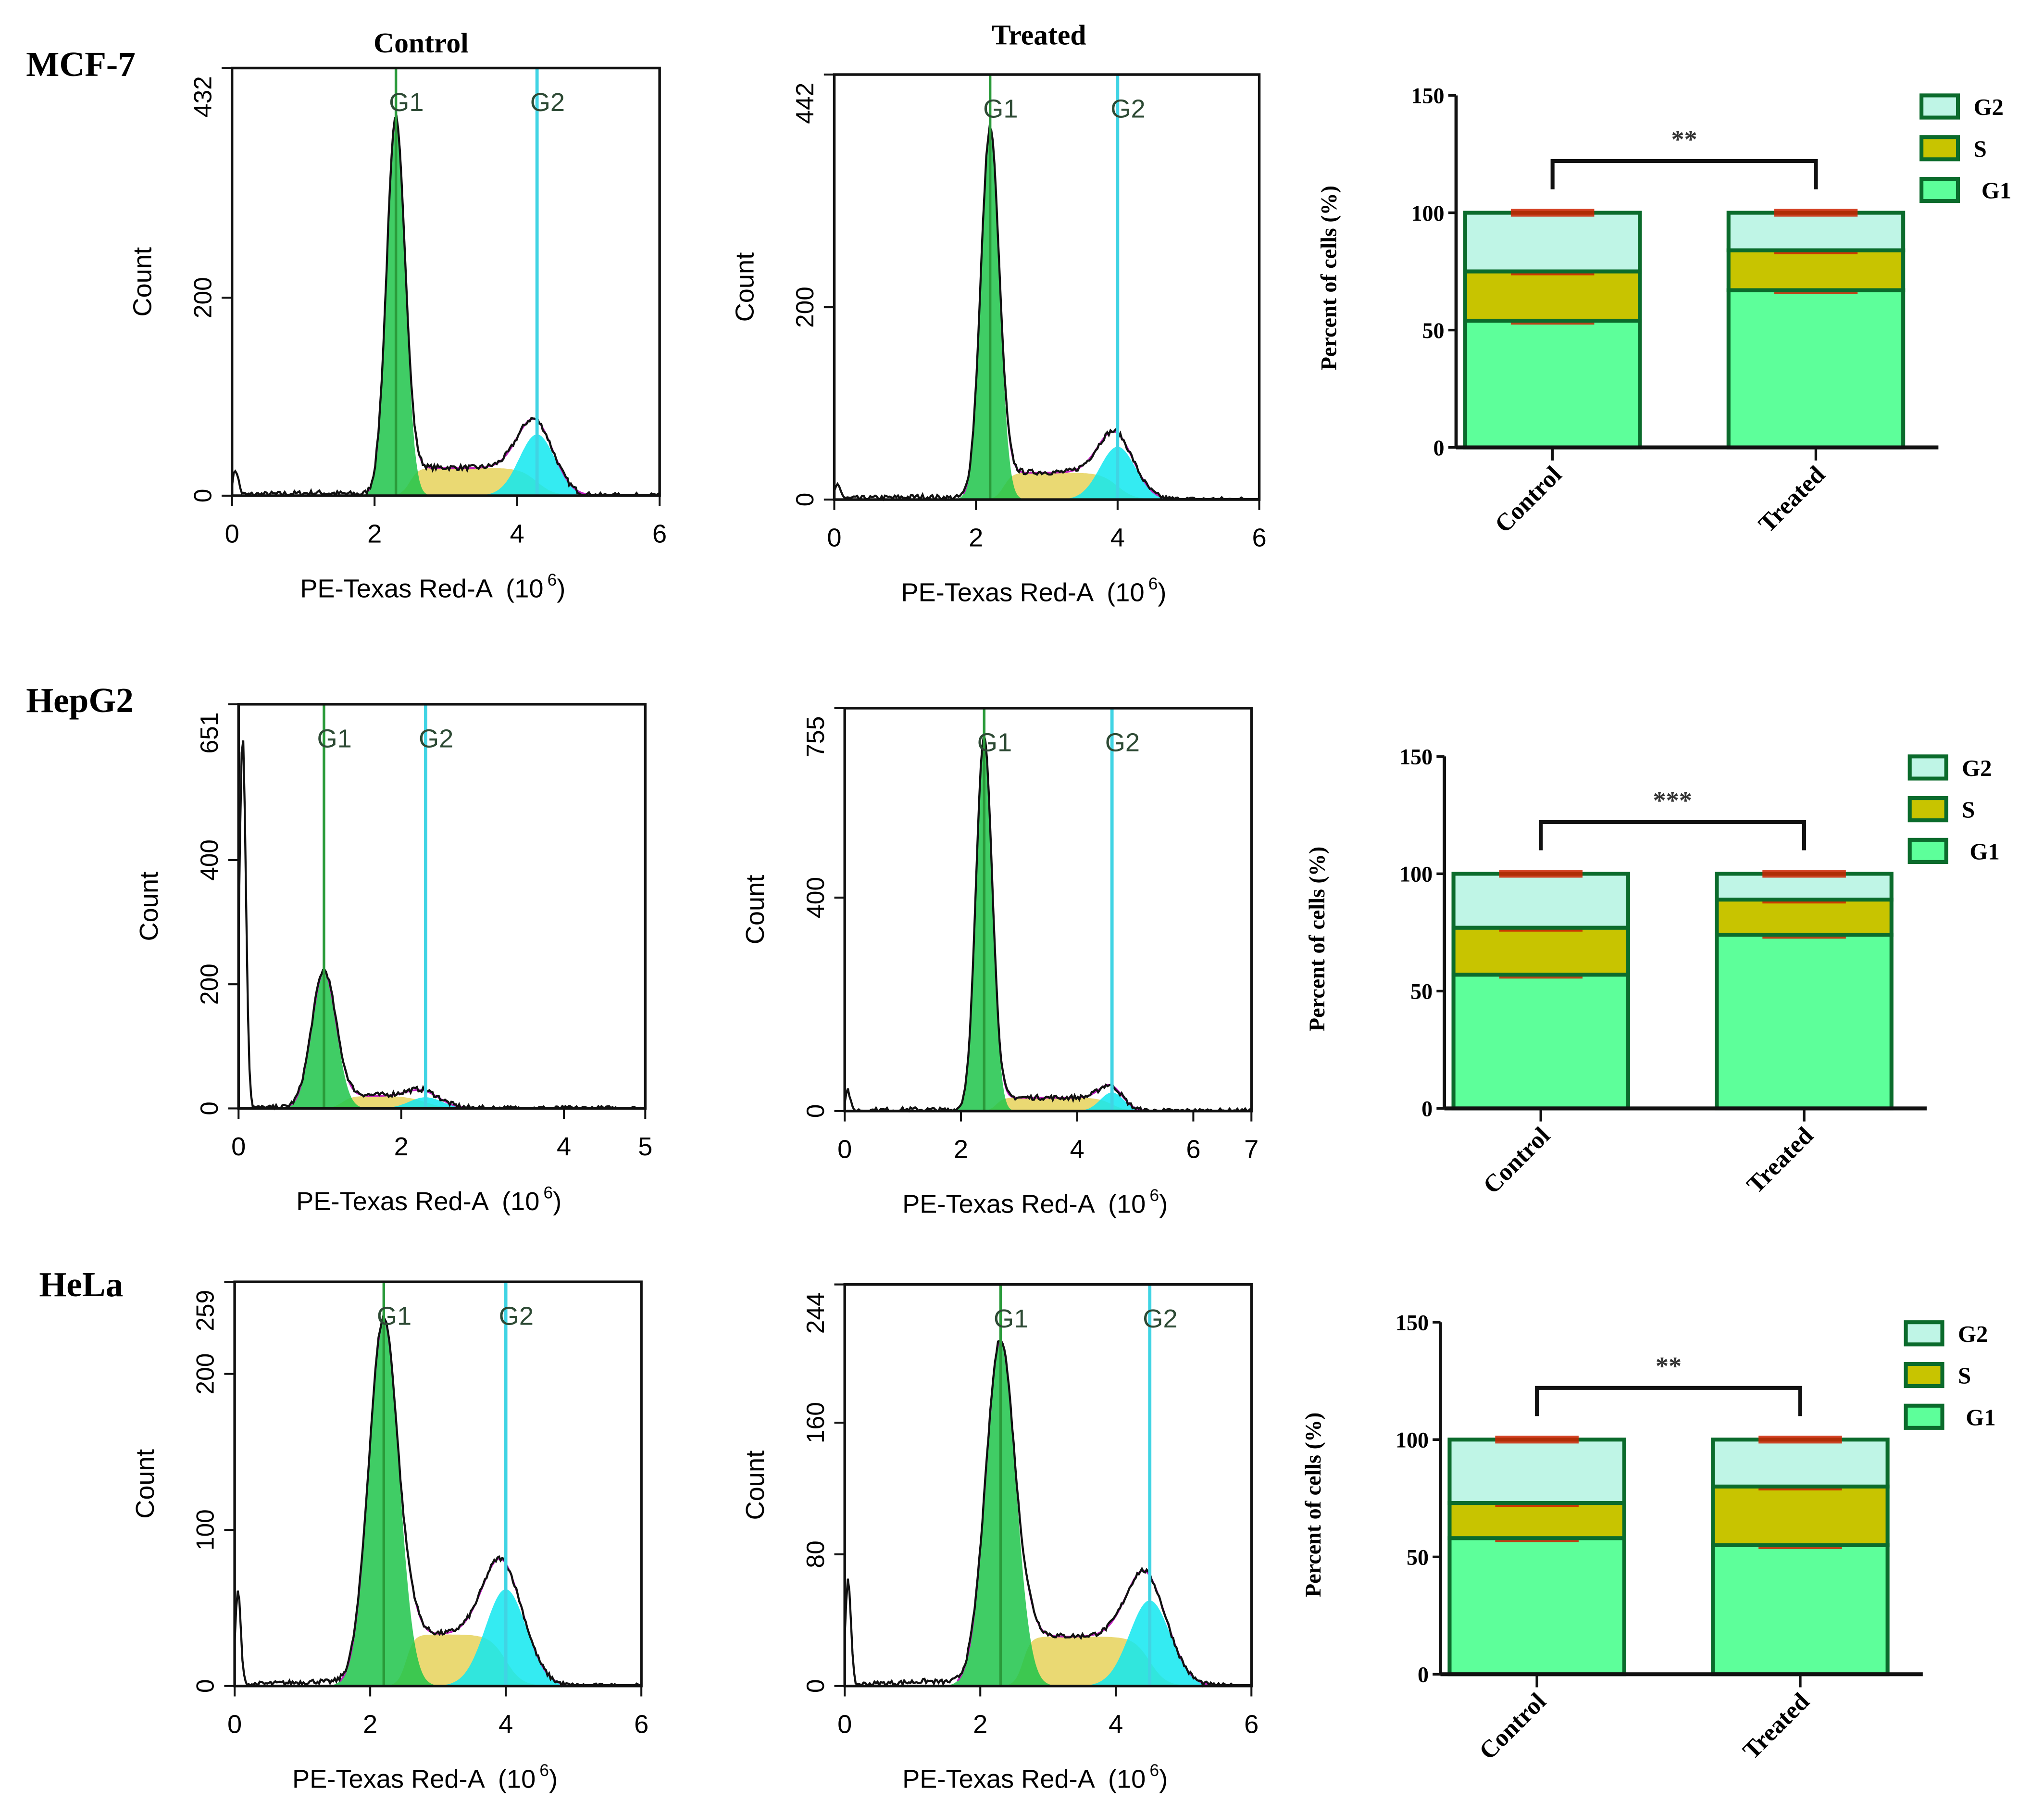 The image size is (2044, 1814). Describe the element at coordinates (442, 1103) in the screenshot. I see `g2-area` at that location.